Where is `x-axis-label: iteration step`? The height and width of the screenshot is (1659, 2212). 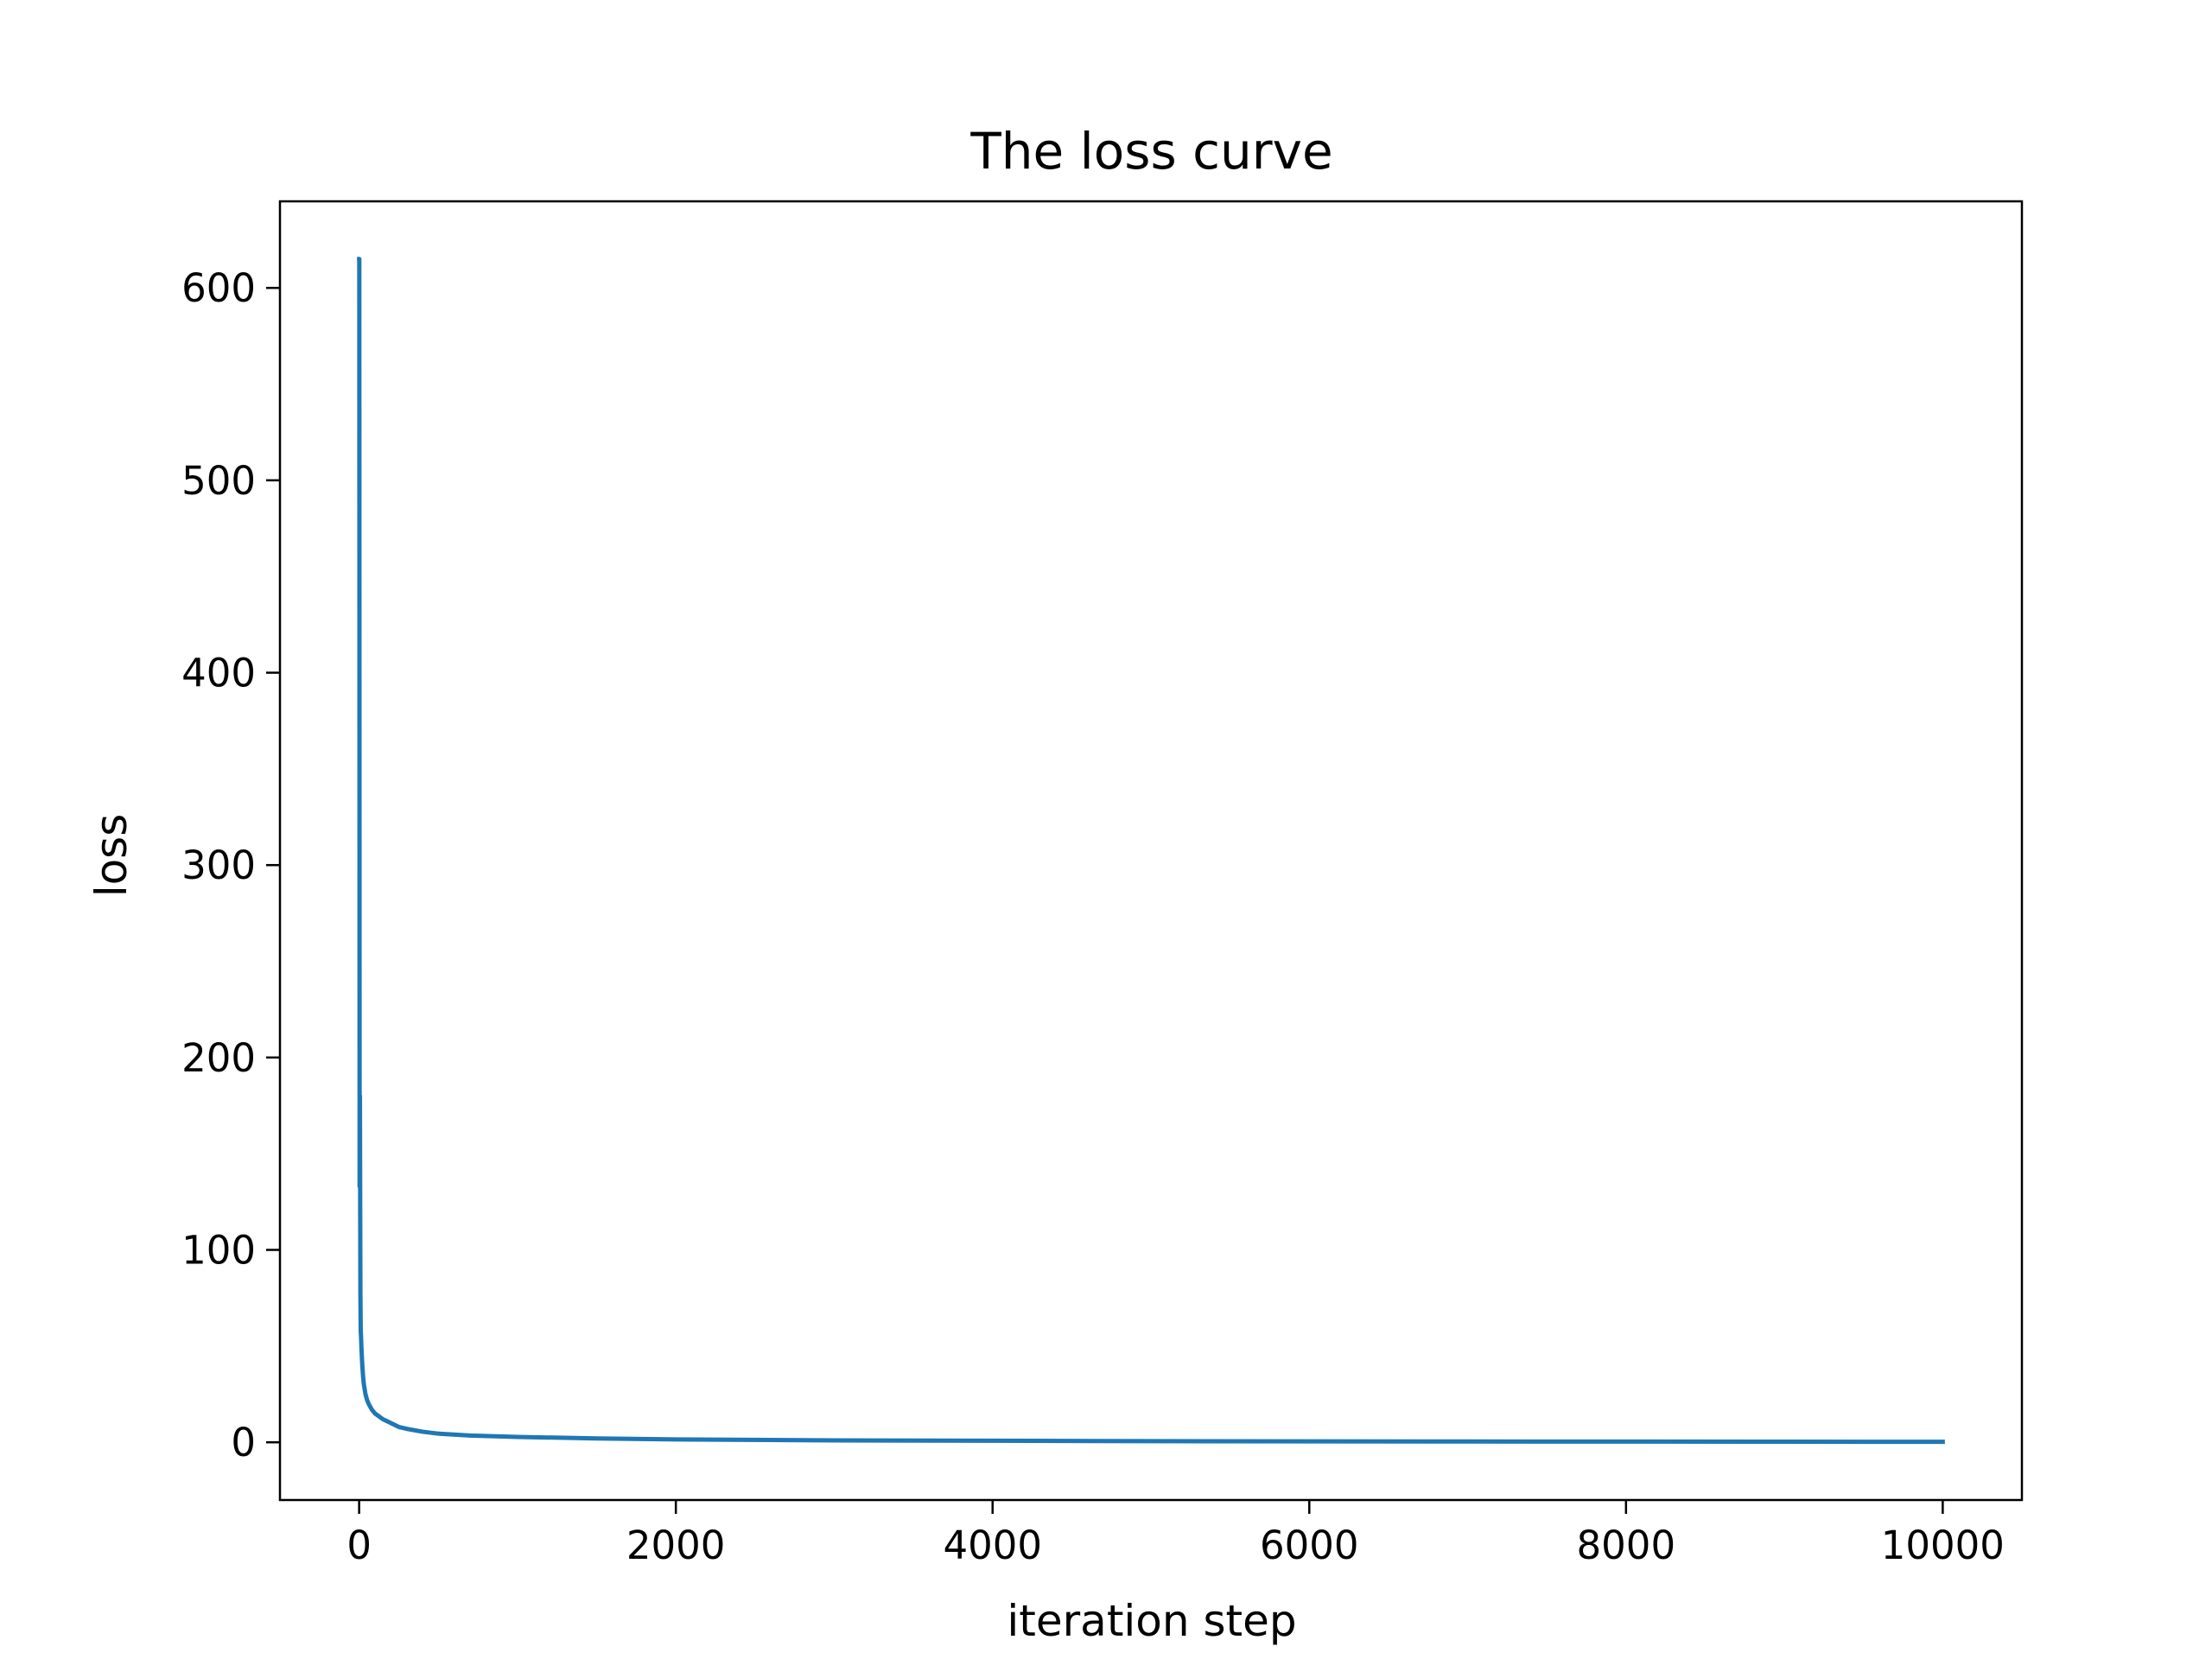 x-axis-label: iteration step is located at coordinates (1151, 1621).